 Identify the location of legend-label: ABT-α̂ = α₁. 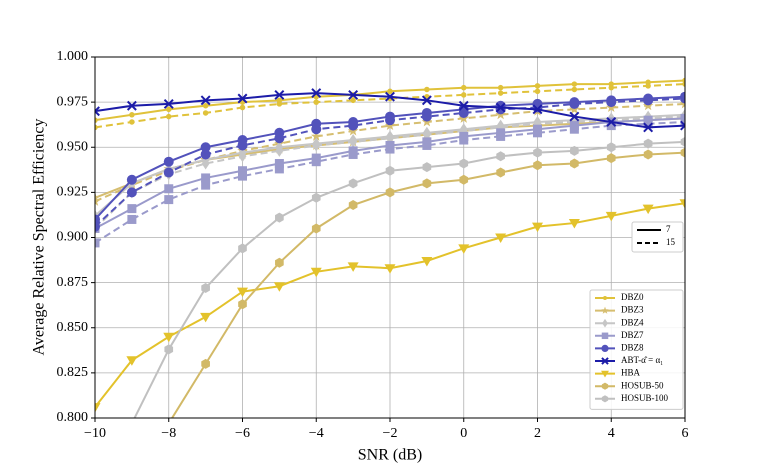
(642, 360).